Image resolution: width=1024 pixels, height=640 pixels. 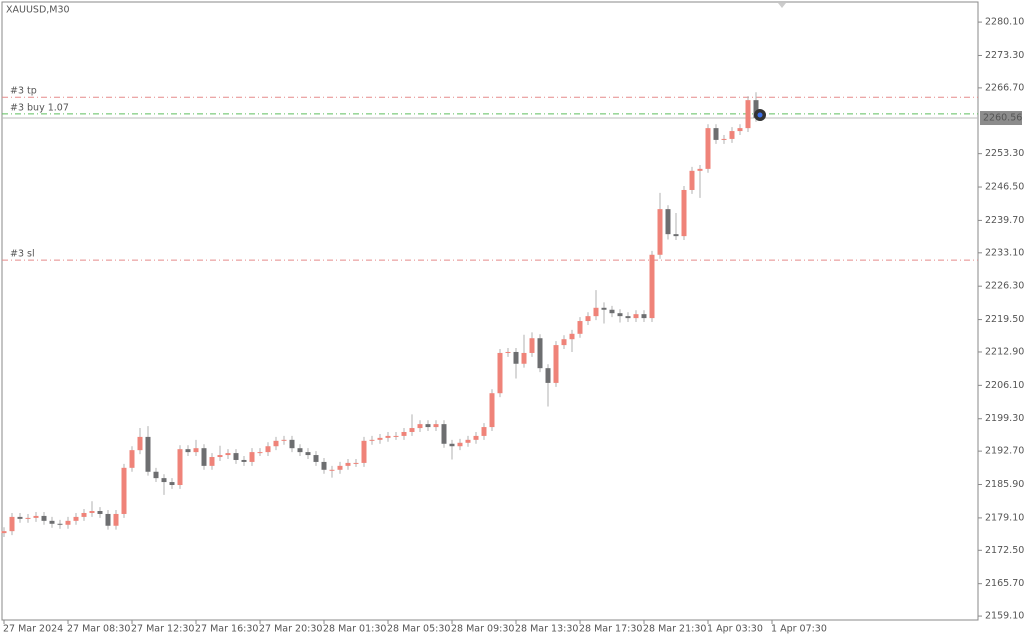 What do you see at coordinates (1004, 286) in the screenshot?
I see `y-tick-label: 2226.30` at bounding box center [1004, 286].